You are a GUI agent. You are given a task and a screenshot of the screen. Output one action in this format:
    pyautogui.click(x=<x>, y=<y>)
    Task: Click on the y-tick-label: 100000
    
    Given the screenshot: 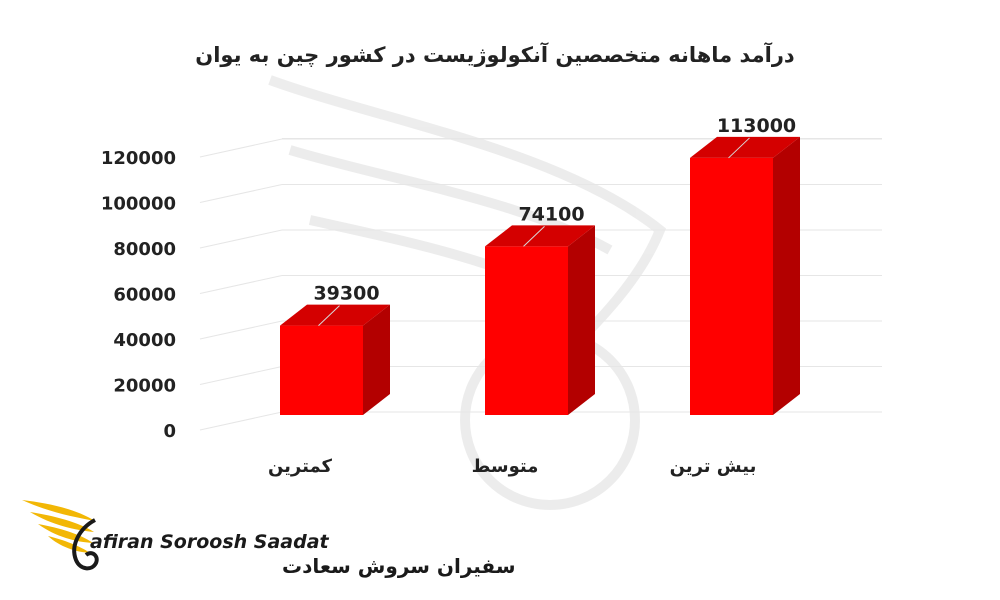 What is the action you would take?
    pyautogui.click(x=138, y=204)
    